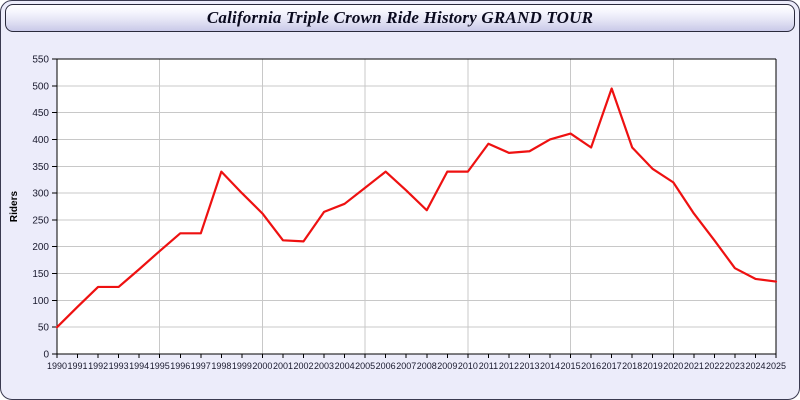 This screenshot has height=400, width=800. What do you see at coordinates (345, 366) in the screenshot?
I see `x-tick-label: 2004` at bounding box center [345, 366].